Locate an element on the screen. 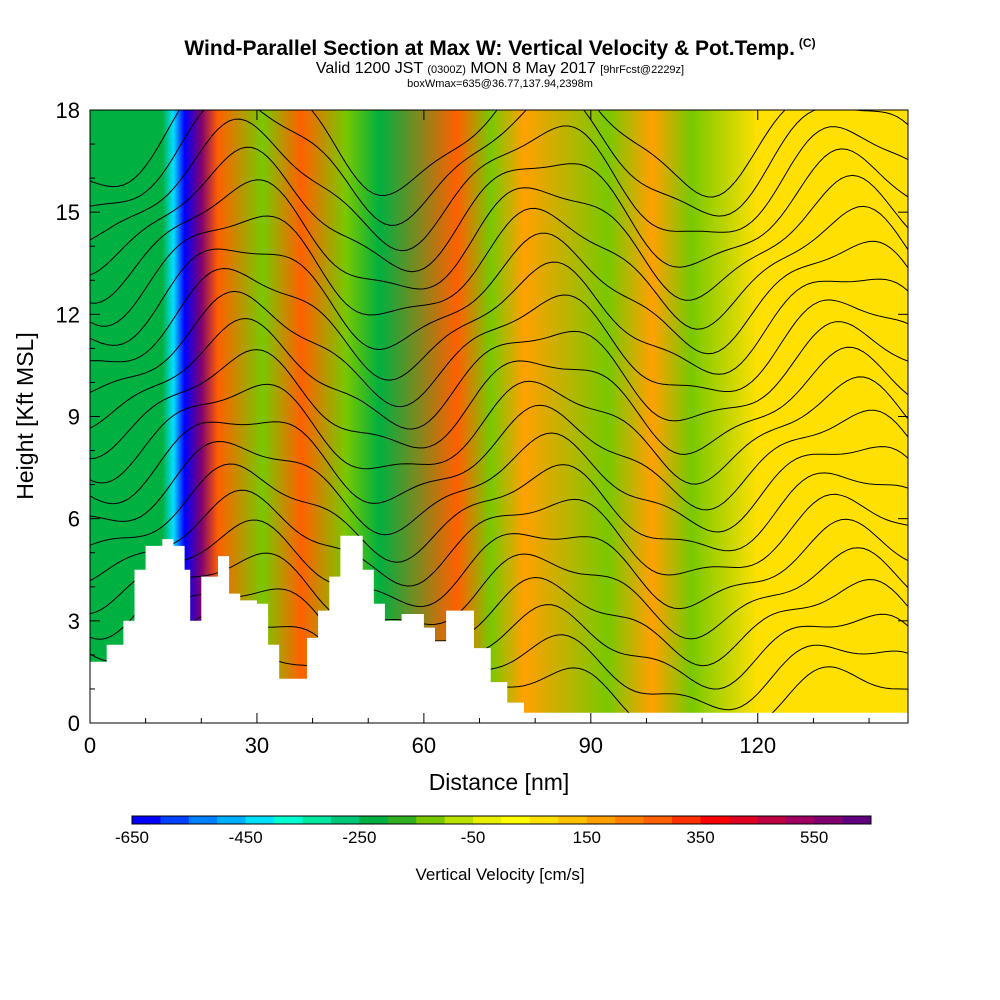 This screenshot has height=1000, width=1000. x-tick-label: 90 is located at coordinates (591, 745).